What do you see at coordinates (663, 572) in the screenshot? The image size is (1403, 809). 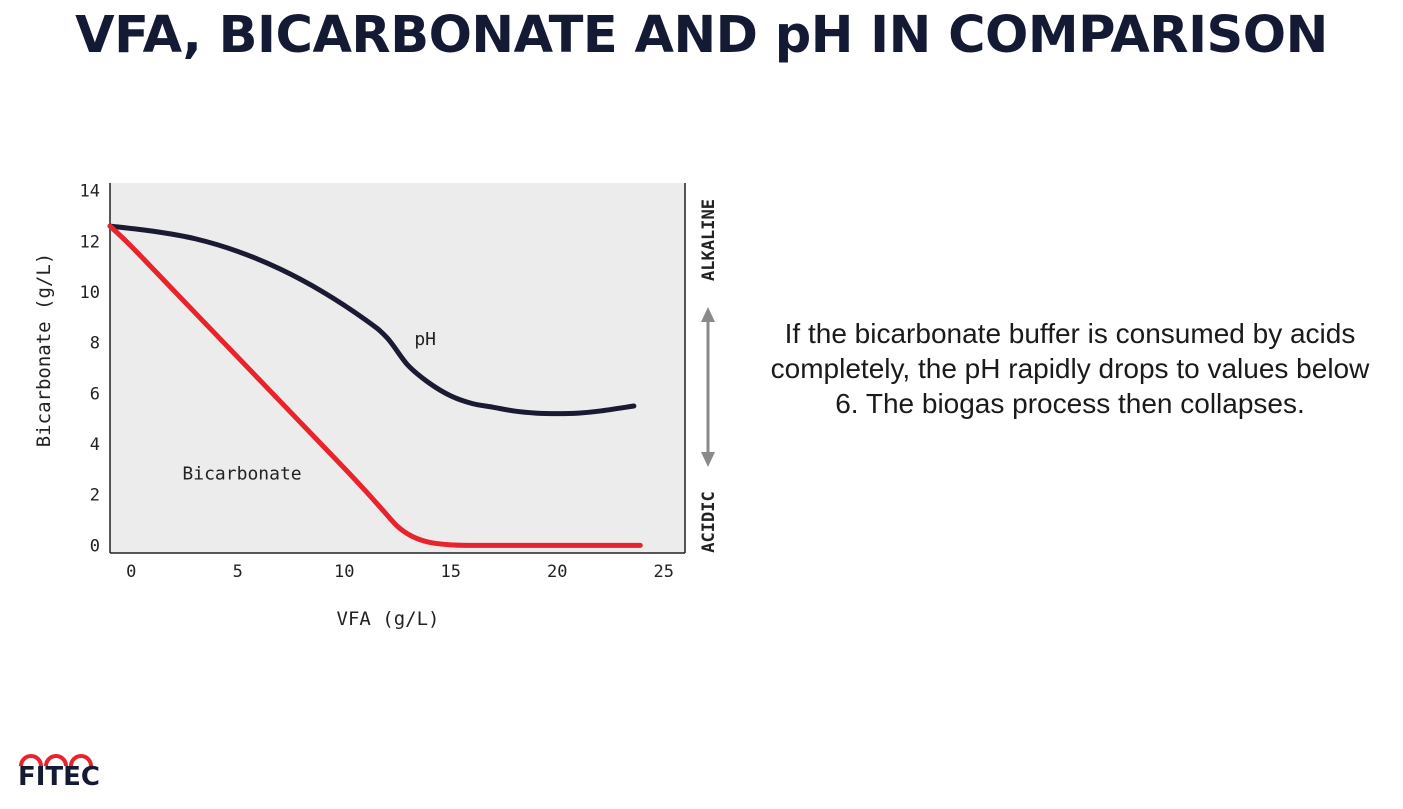 I see `x-tick-label: 25` at bounding box center [663, 572].